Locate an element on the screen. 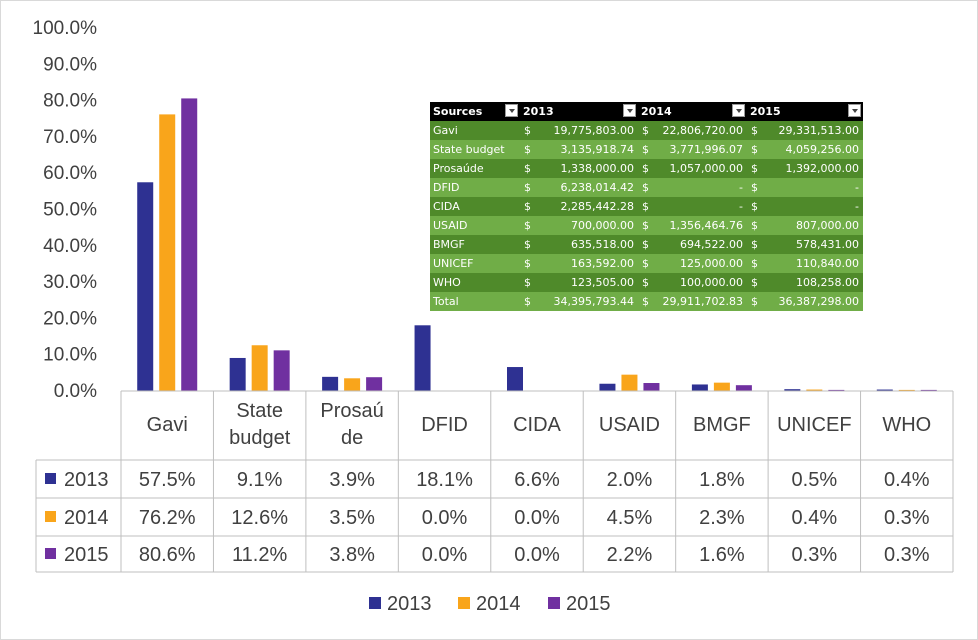  table-cell-amount: 578,431.00 is located at coordinates (815, 244).